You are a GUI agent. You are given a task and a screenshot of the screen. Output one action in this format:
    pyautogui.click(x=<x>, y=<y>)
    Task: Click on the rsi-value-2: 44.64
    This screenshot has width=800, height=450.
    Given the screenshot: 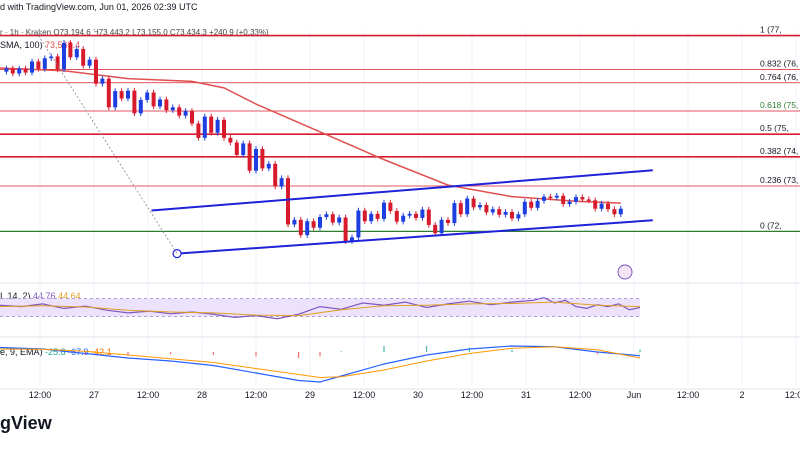 What is the action you would take?
    pyautogui.click(x=69, y=296)
    